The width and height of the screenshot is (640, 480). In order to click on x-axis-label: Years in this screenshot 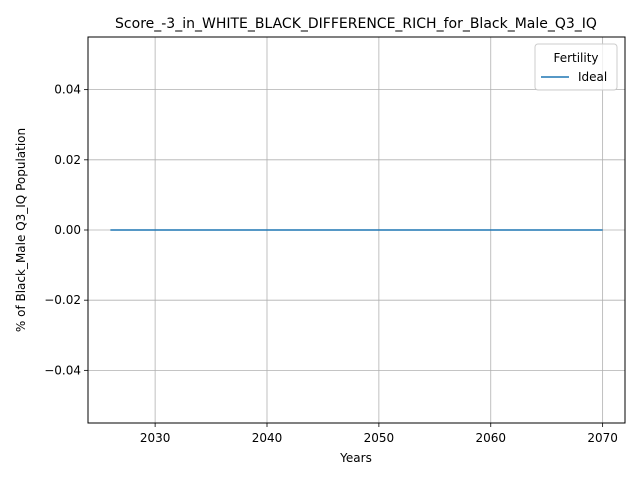, I will do `click(355, 458)`.